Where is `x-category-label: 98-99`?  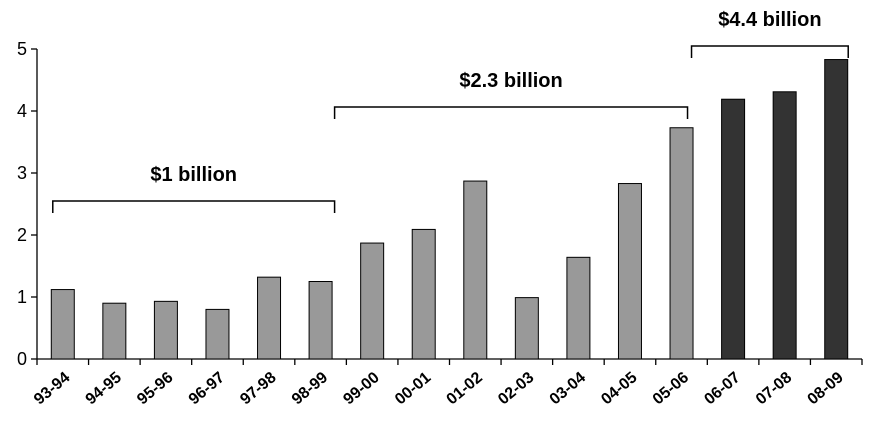 x-category-label: 98-99 is located at coordinates (310, 388).